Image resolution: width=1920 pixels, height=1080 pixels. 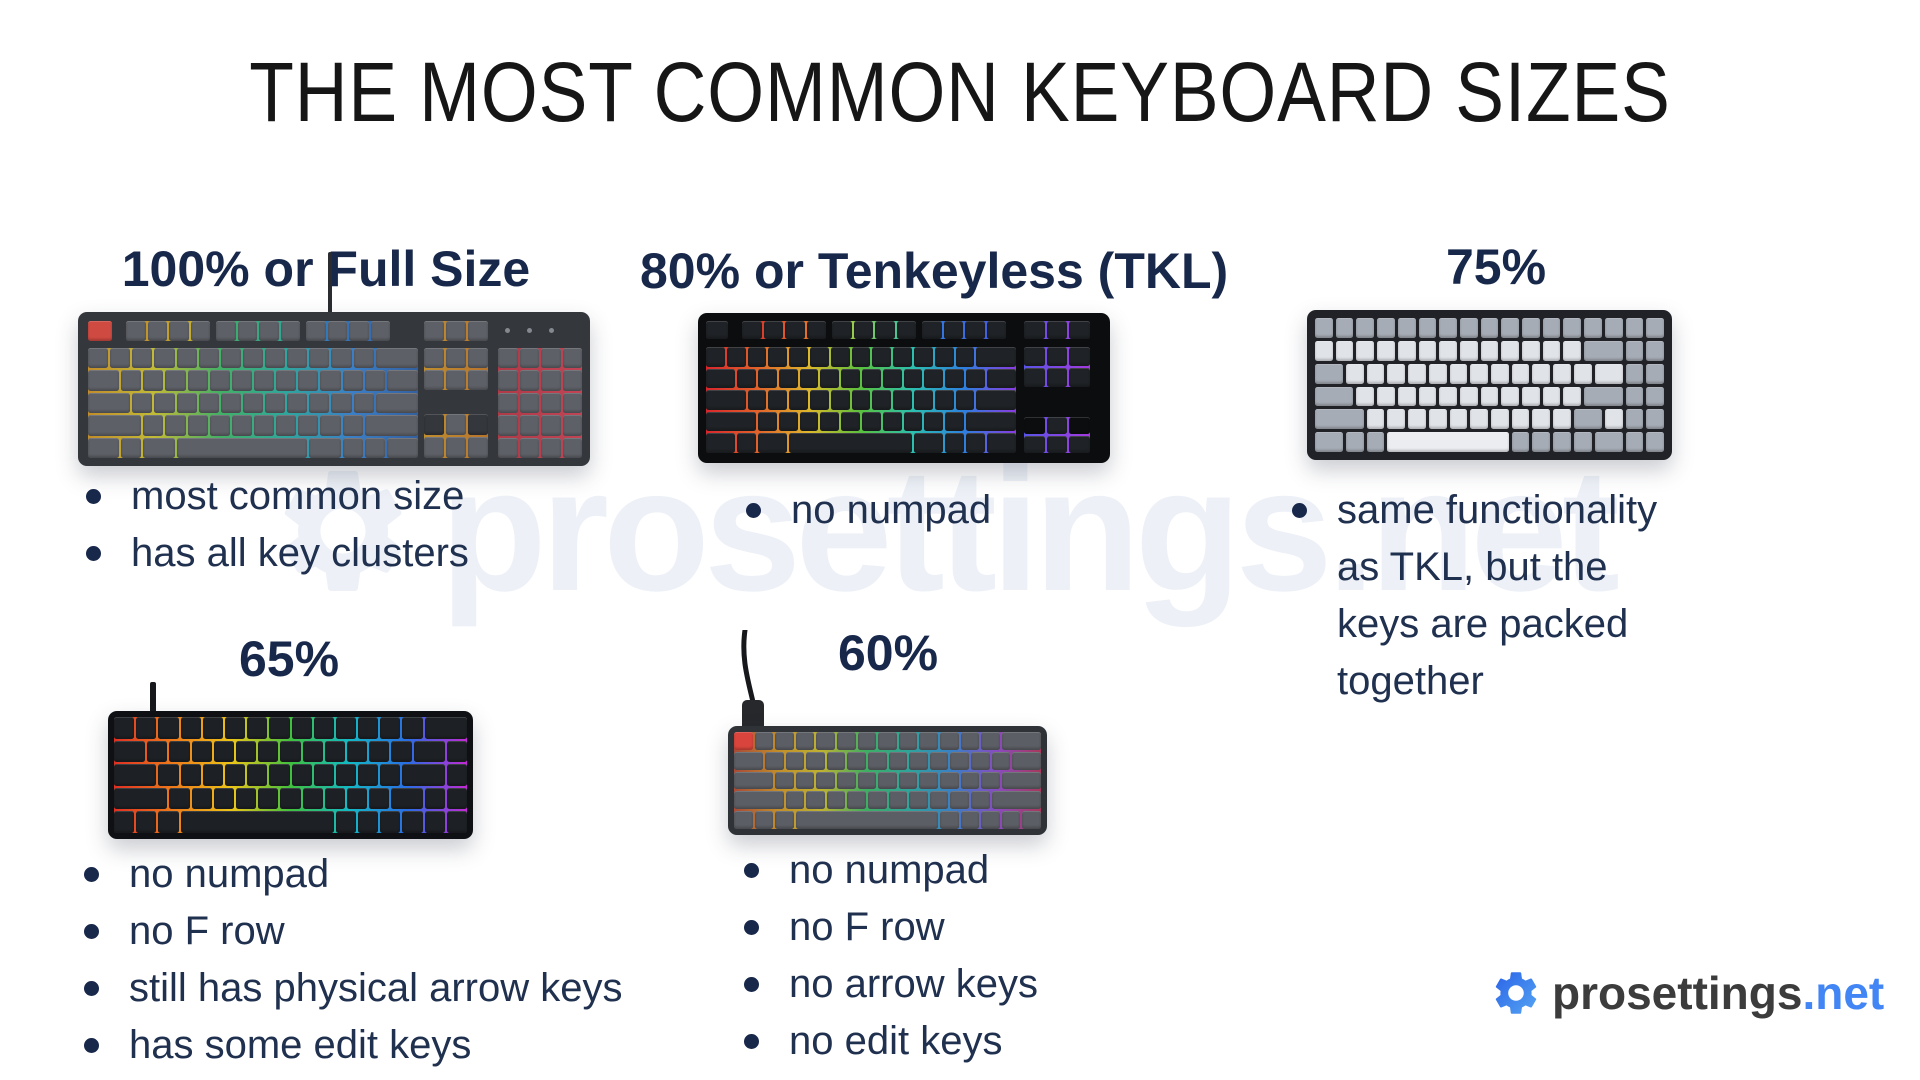 What do you see at coordinates (956, 510) in the screenshot?
I see `bullet-list-80: no numpad` at bounding box center [956, 510].